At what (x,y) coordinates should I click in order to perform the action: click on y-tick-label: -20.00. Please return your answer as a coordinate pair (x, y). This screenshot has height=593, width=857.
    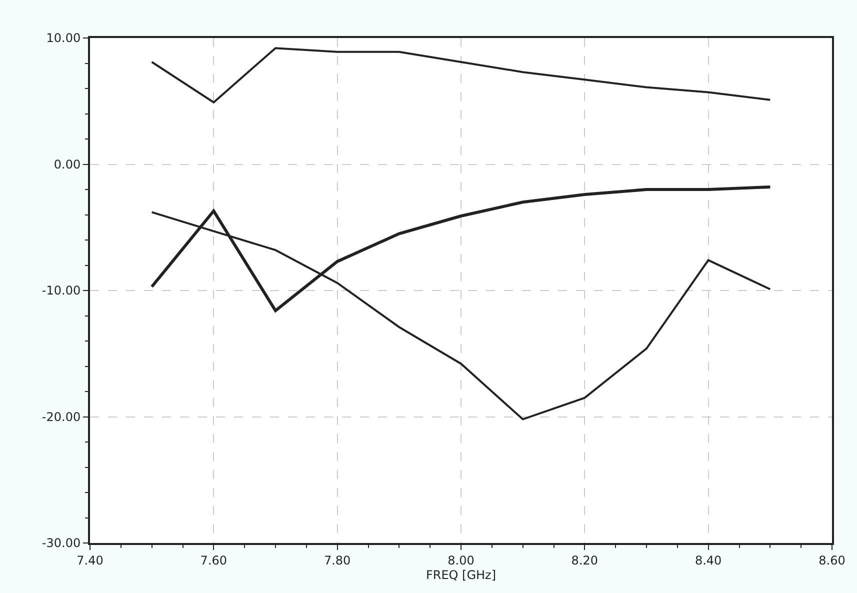
    Looking at the image, I should click on (61, 417).